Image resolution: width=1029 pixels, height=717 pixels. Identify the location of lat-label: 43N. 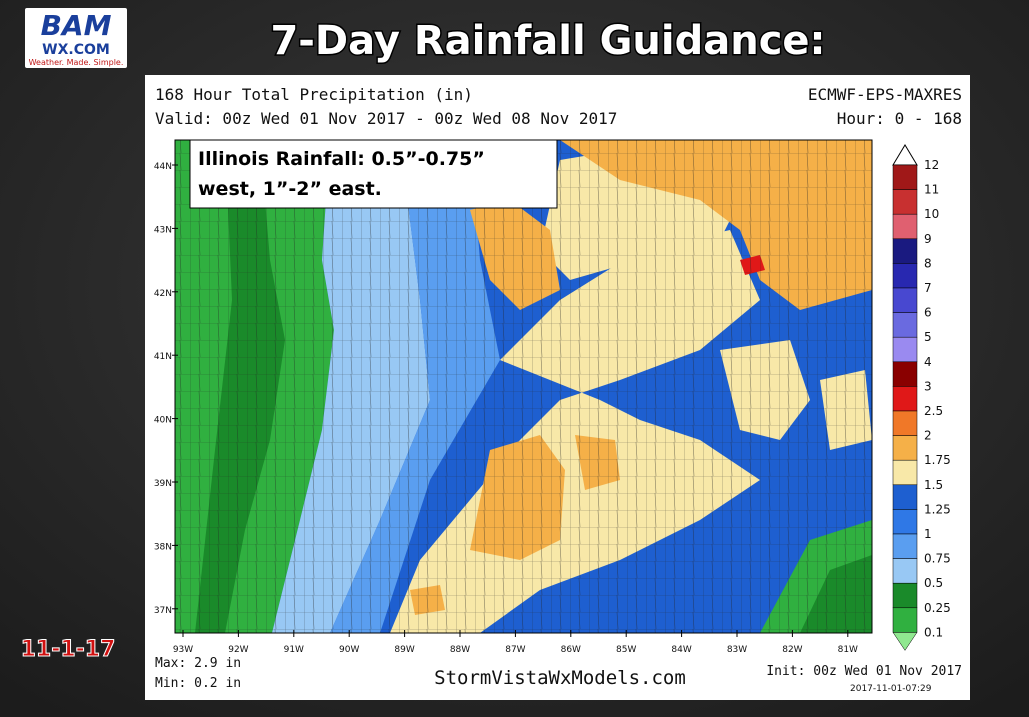
(163, 230).